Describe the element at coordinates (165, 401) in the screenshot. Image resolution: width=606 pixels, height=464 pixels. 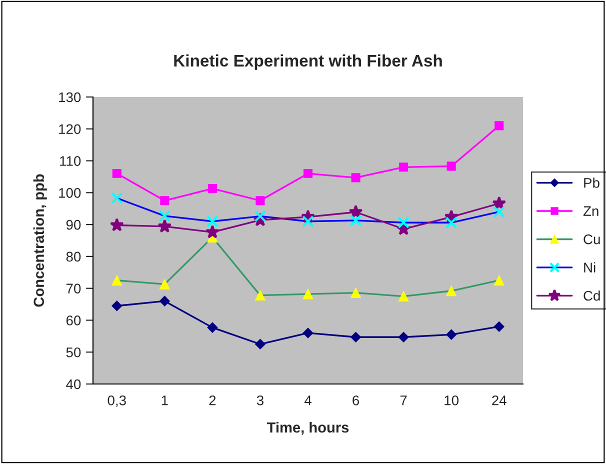
I see `x-tick-label: 1` at that location.